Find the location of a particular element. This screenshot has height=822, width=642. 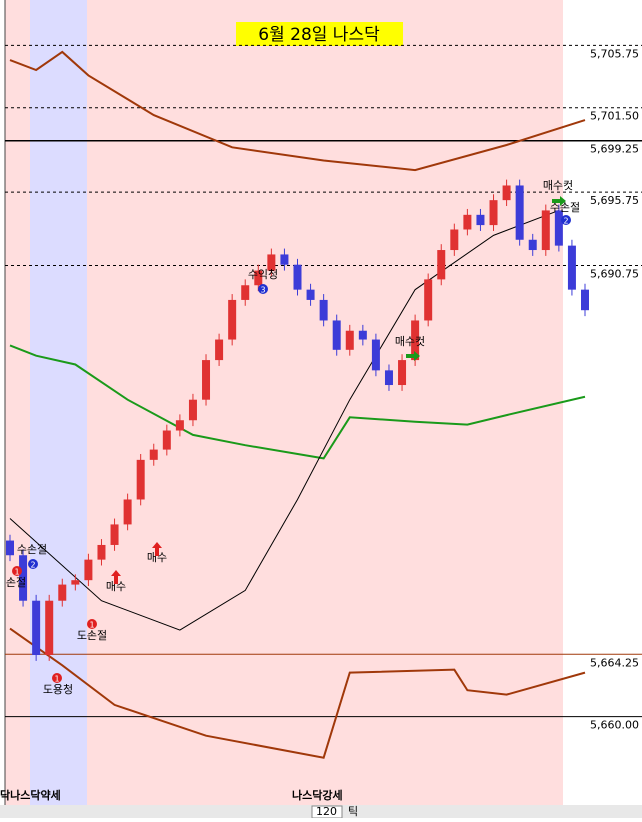

period-unit: 틱 is located at coordinates (353, 811).